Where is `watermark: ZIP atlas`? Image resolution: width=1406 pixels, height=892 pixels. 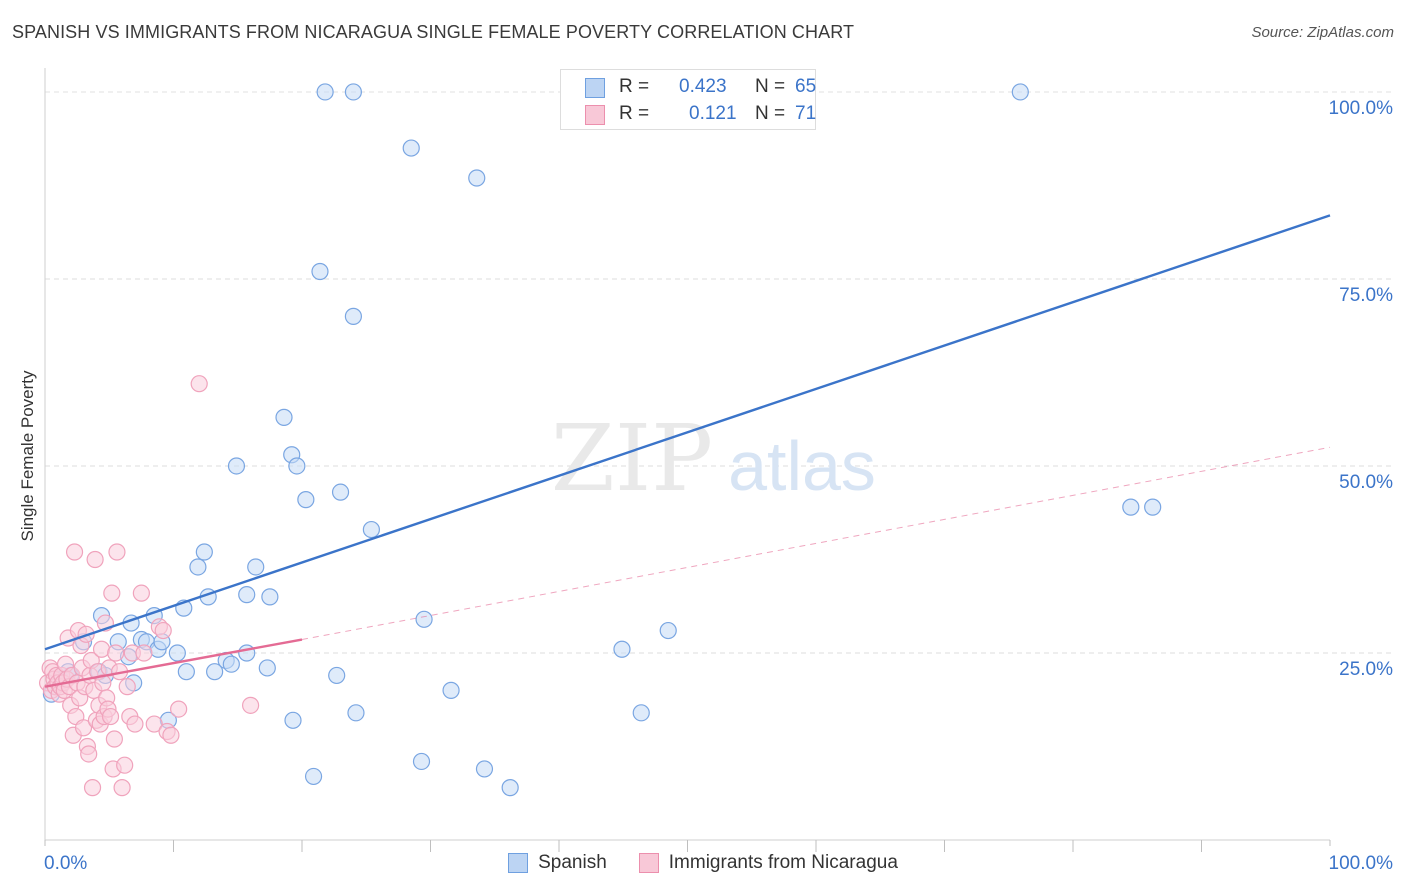 watermark: ZIP atlas is located at coordinates (713, 458).